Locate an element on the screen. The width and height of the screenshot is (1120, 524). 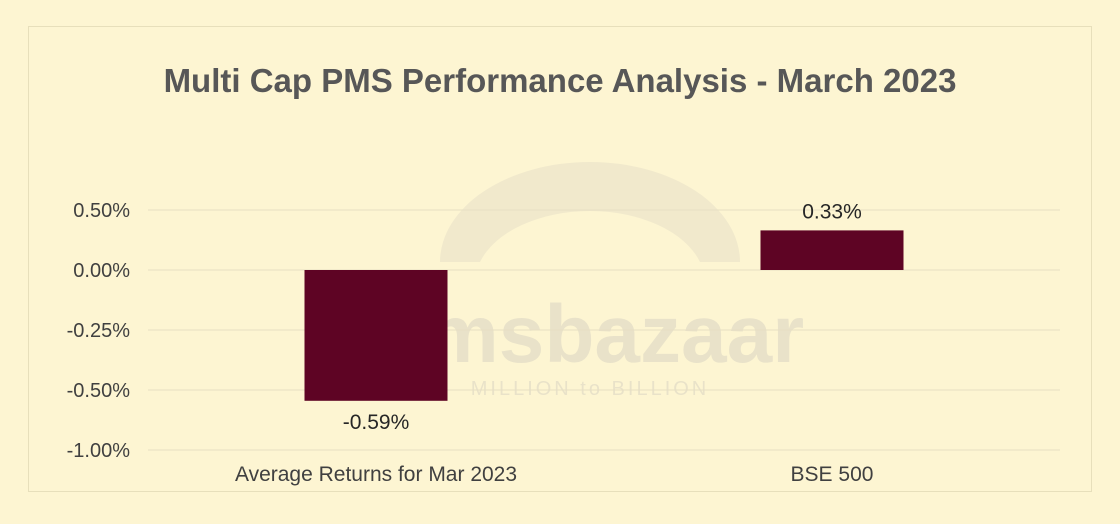
y-tick-label: -1.00% is located at coordinates (99, 451).